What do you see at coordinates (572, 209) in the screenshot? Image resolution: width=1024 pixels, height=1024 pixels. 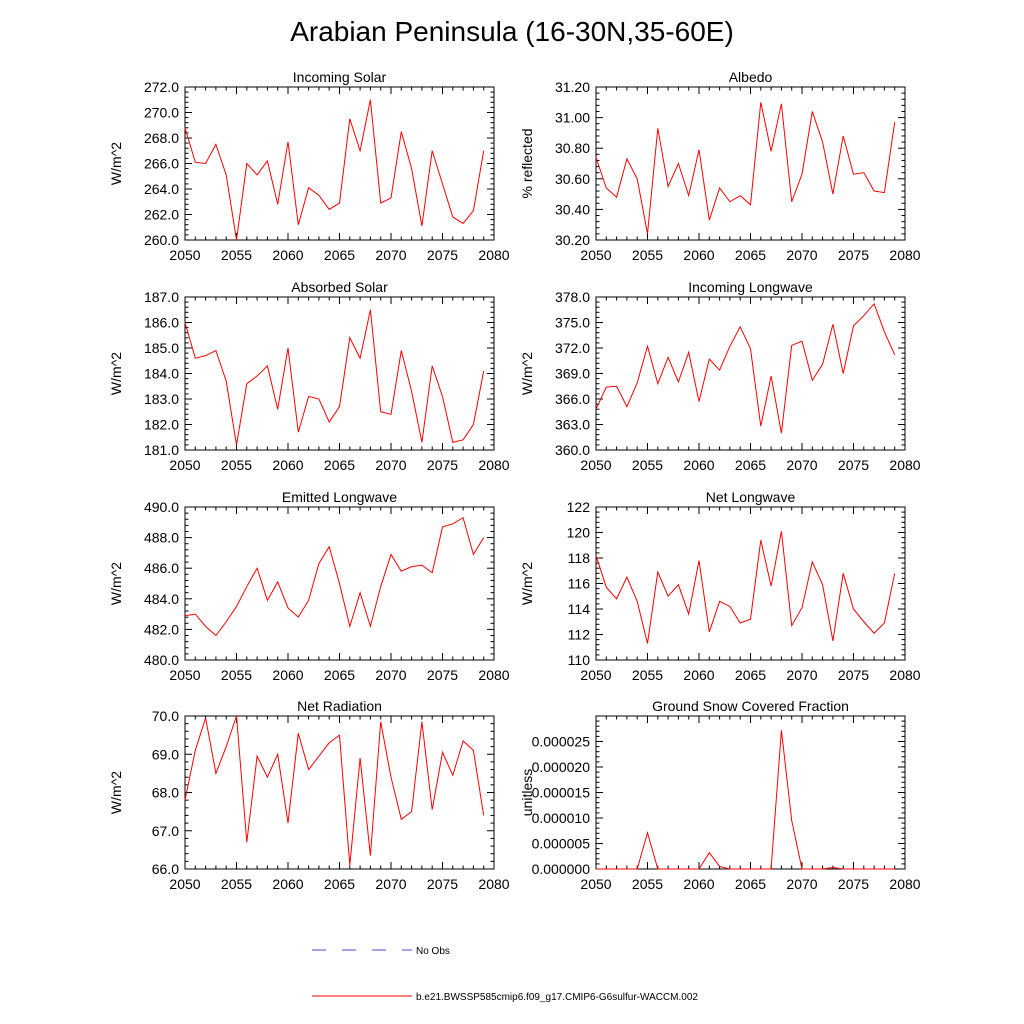 I see `y-tick-label: 30.40` at bounding box center [572, 209].